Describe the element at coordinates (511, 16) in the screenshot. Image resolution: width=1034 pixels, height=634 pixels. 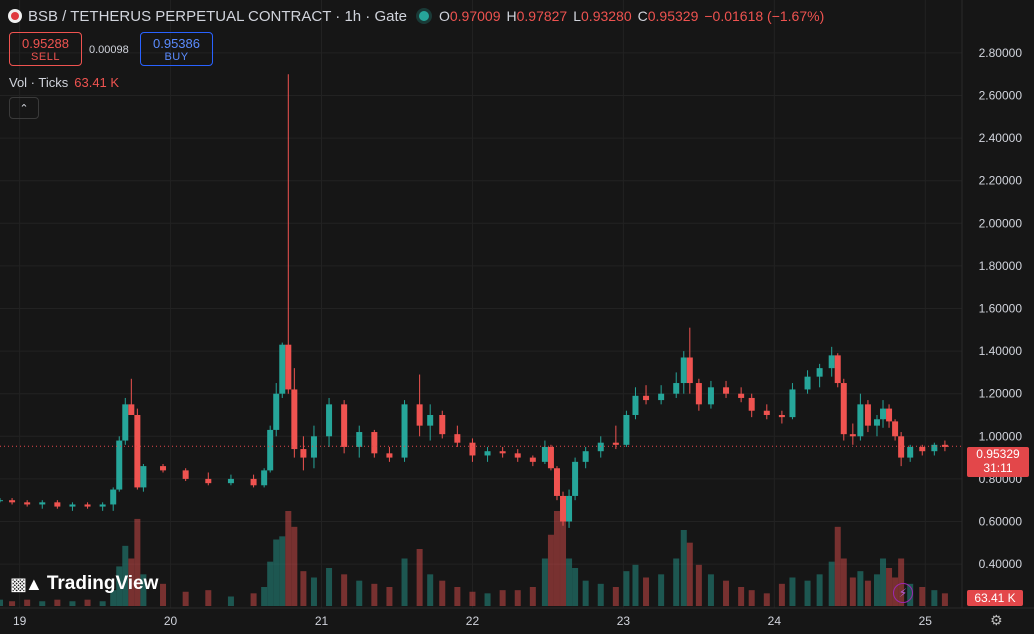
I see `high-label: H` at that location.